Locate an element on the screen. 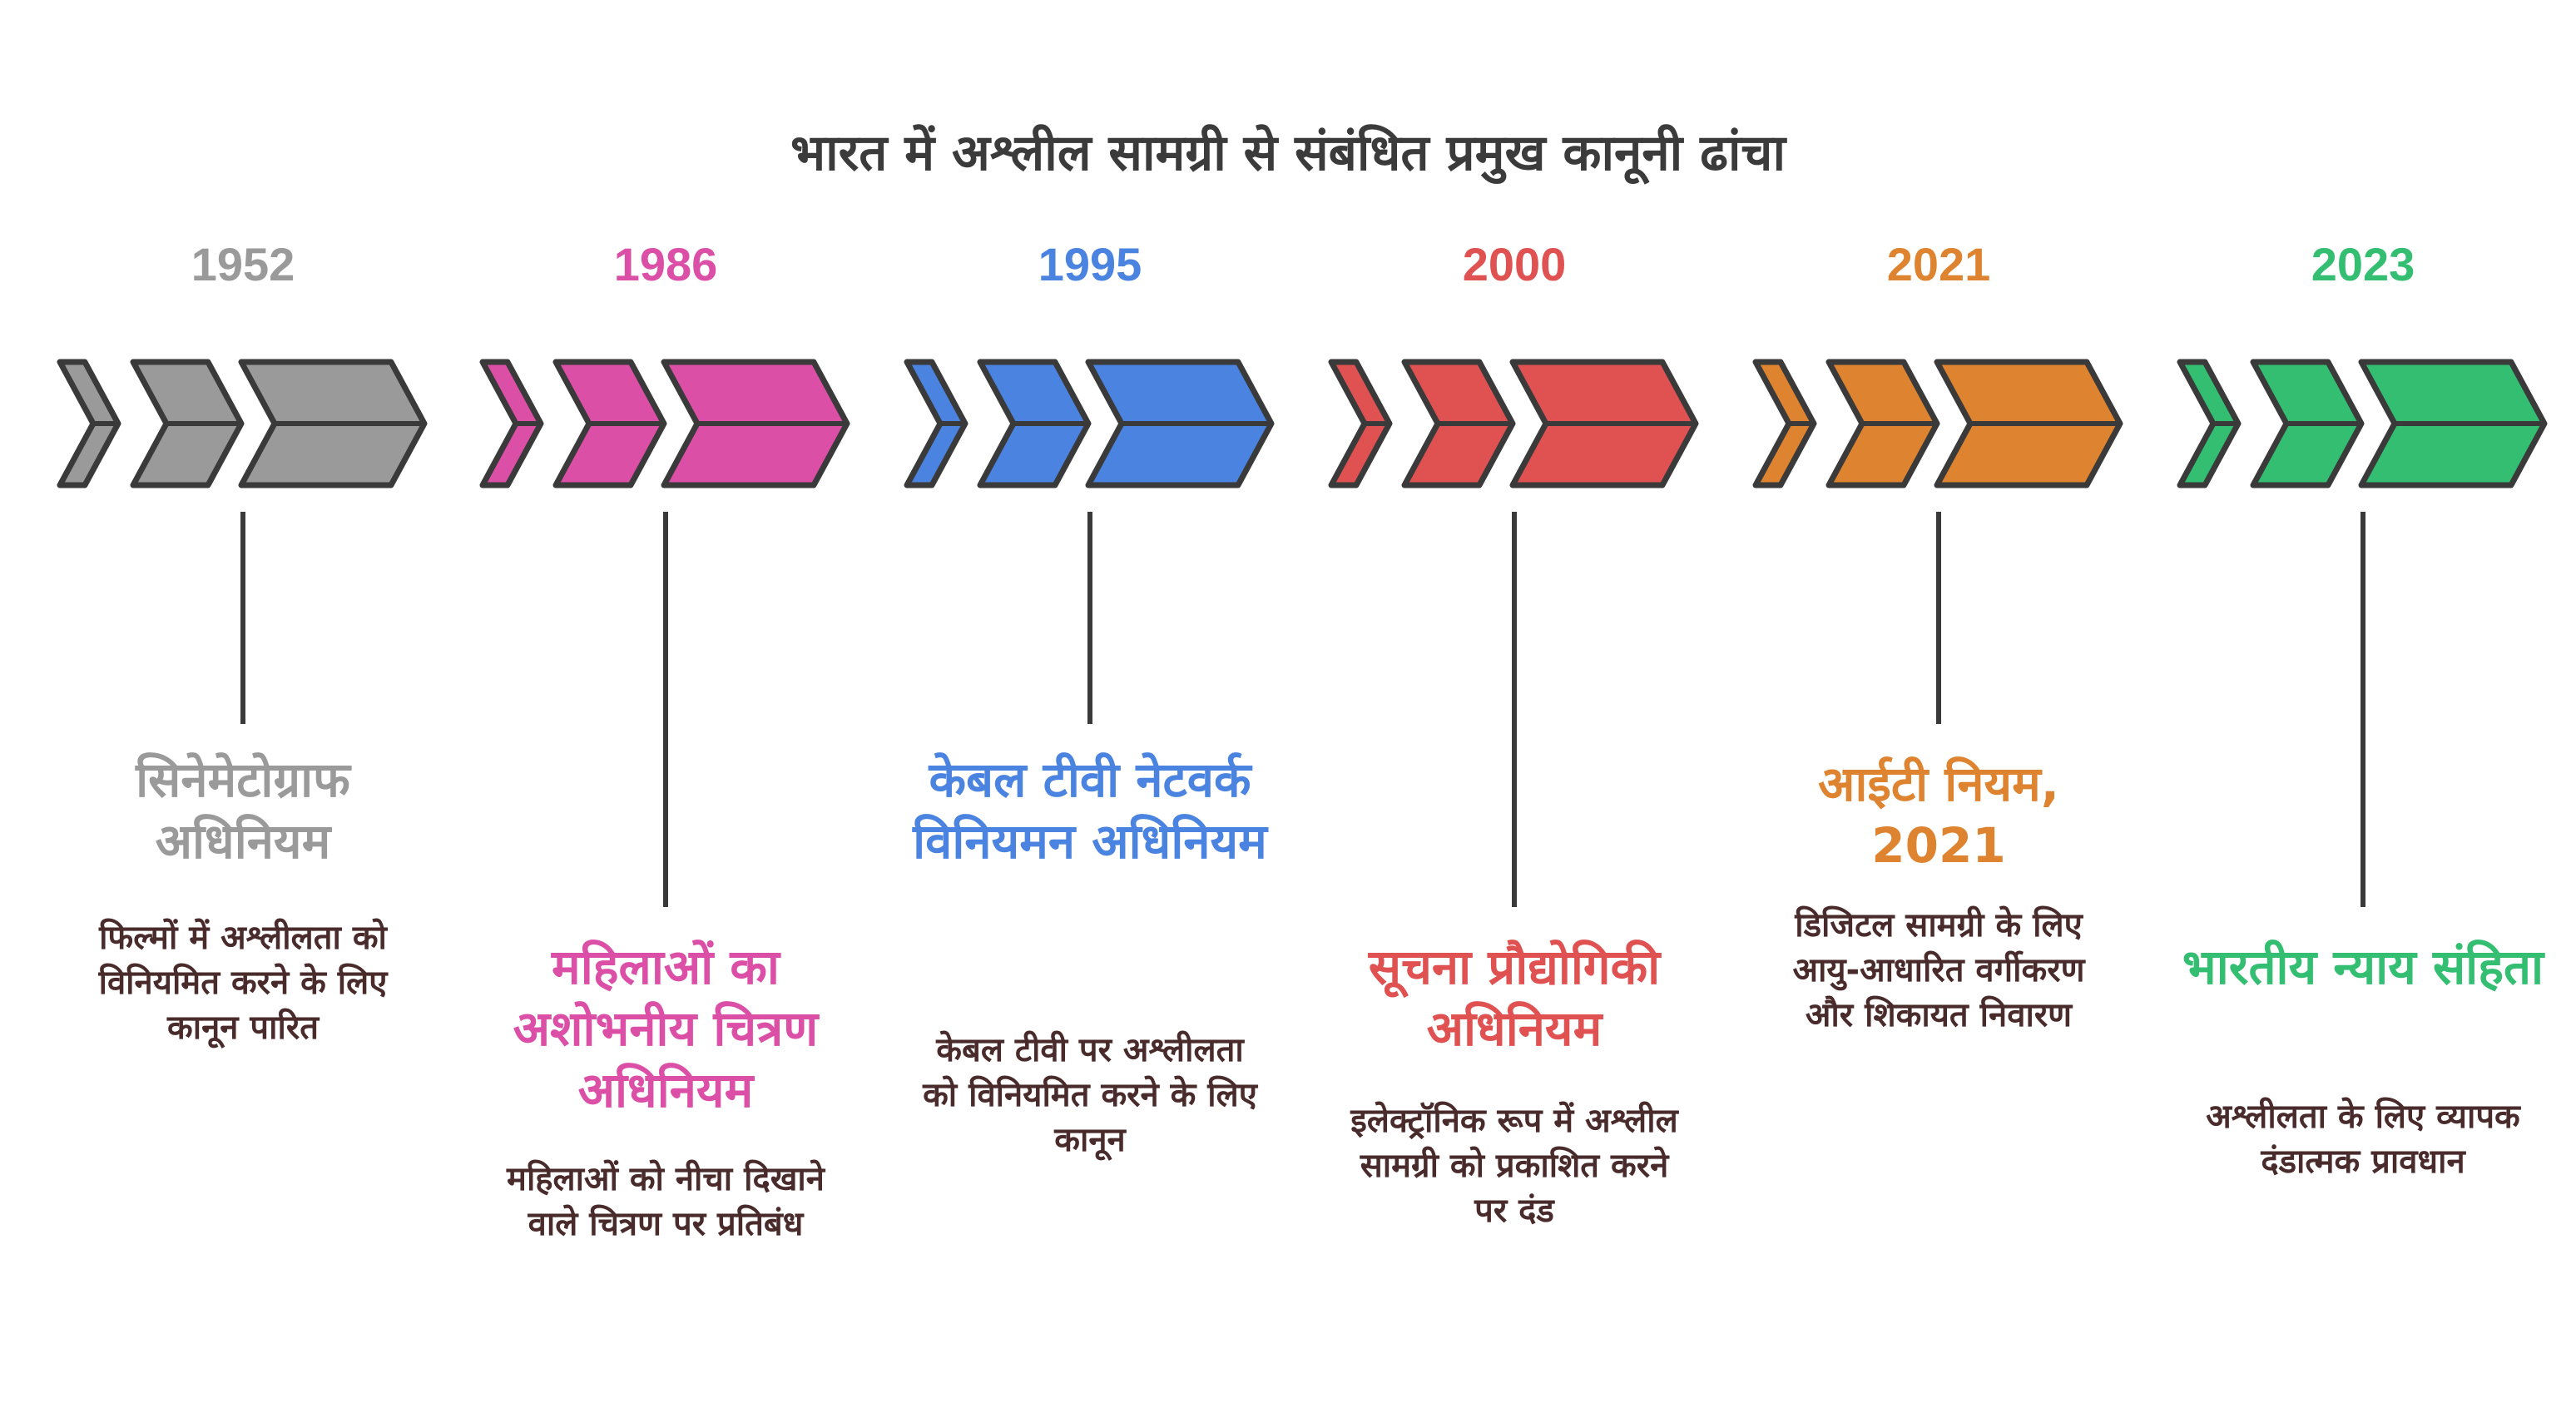 This screenshot has height=1408, width=2576. event-heading-2021: आईटी नियम, 2021 is located at coordinates (1938, 815).